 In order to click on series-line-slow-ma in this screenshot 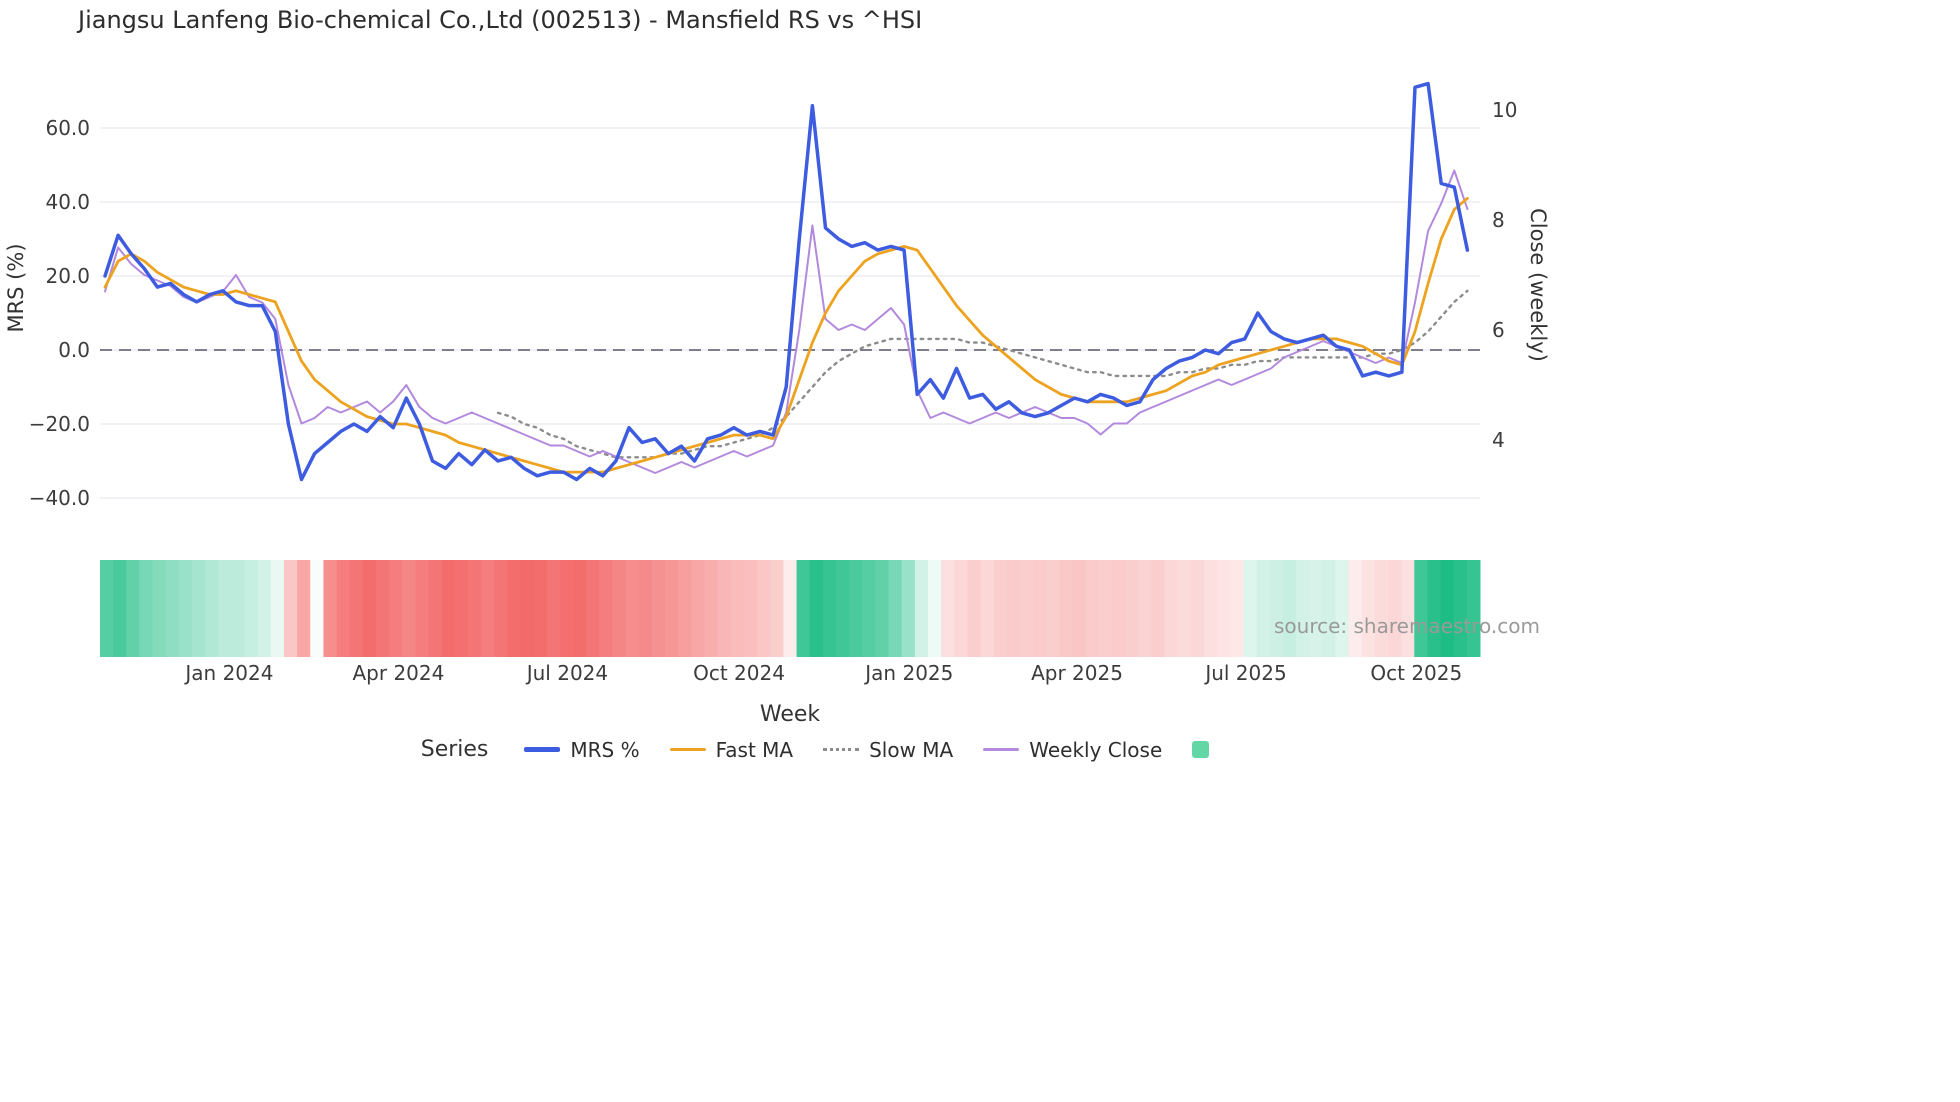, I will do `click(982, 374)`.